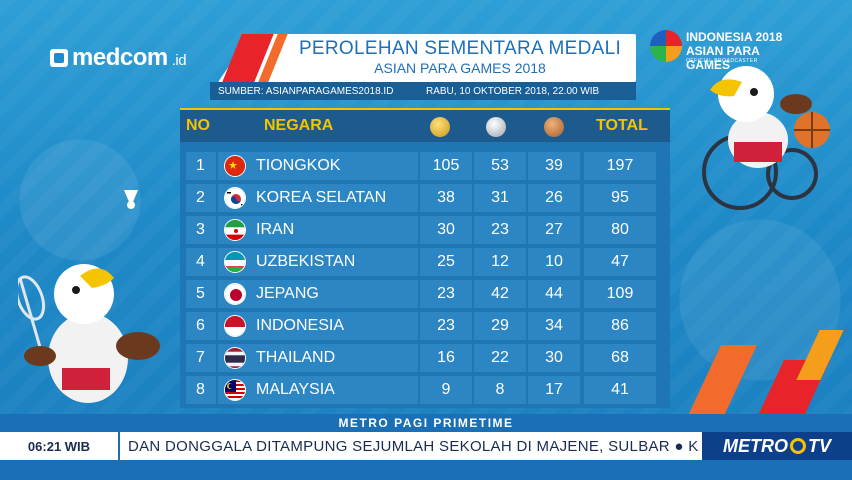 The height and width of the screenshot is (480, 852). I want to click on title-panel, so click(427, 58).